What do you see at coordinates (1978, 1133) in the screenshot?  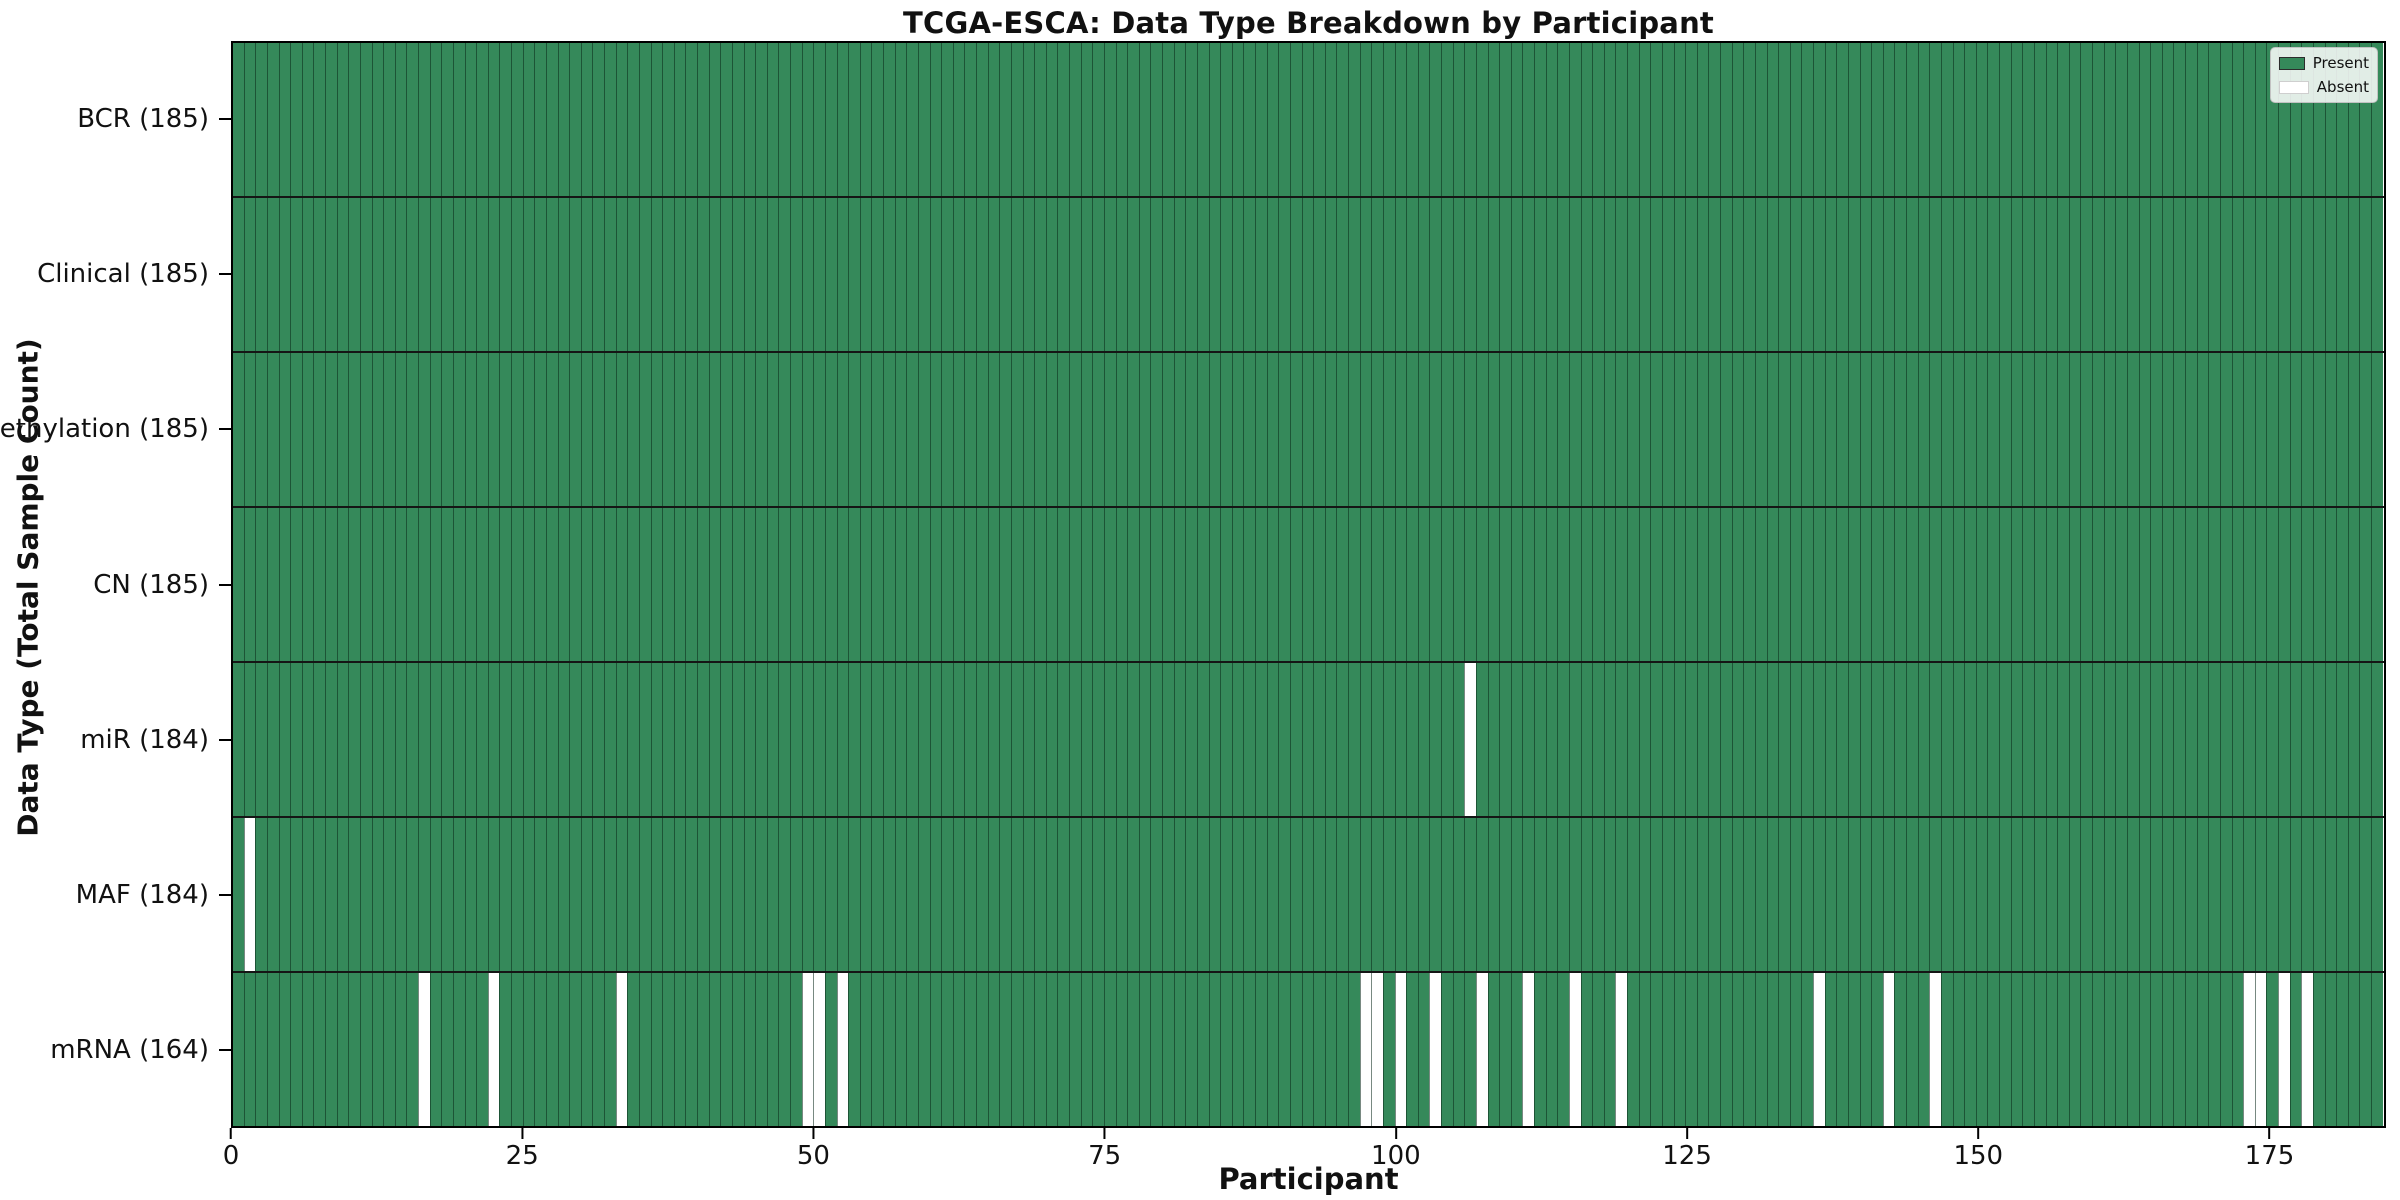 I see `x-tick-mark` at bounding box center [1978, 1133].